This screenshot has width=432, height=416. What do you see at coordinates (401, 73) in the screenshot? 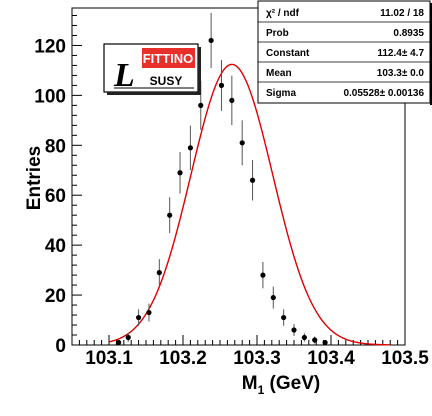
I see `stats-value: 103.3± 0.0` at bounding box center [401, 73].